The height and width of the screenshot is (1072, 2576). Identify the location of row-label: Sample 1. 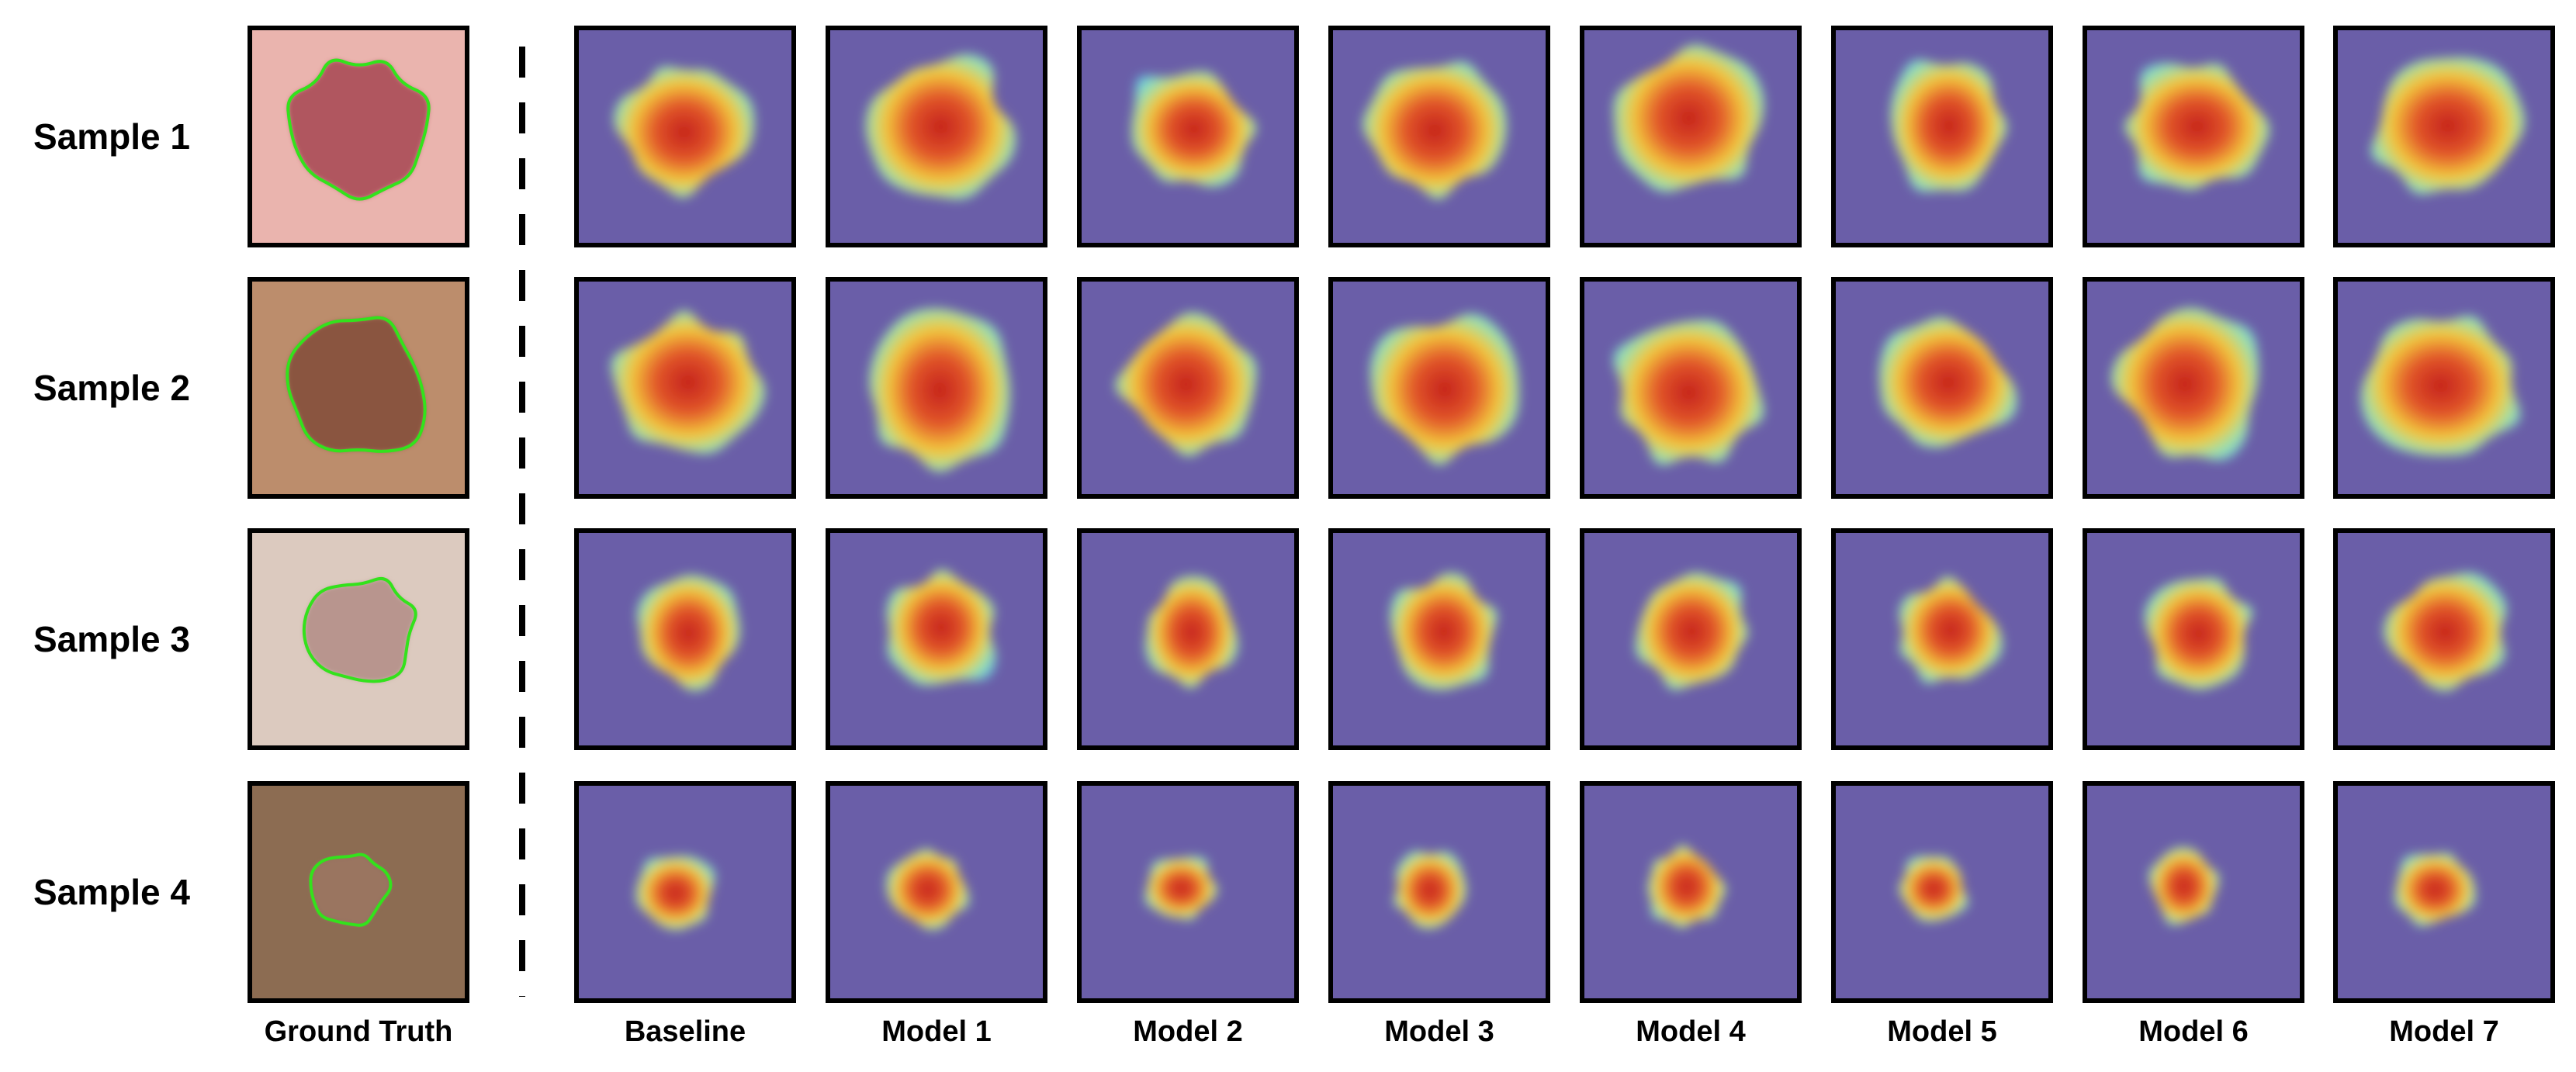
(111, 136).